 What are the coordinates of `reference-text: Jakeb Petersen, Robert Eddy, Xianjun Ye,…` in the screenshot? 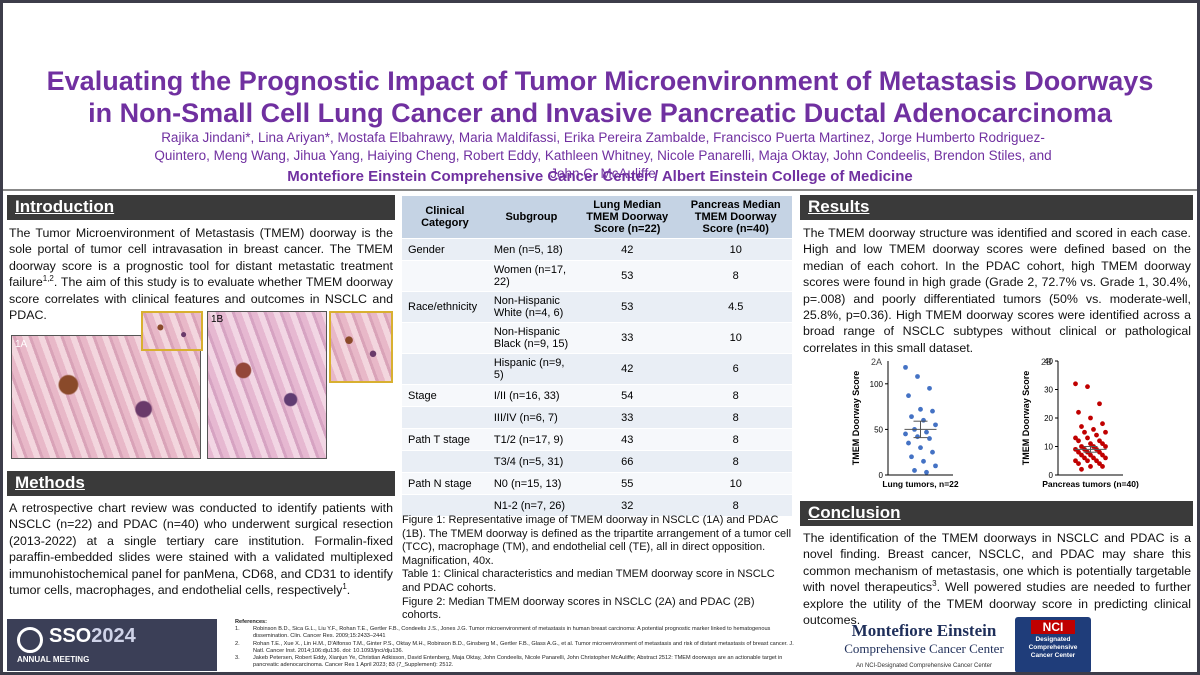 It's located at (518, 662).